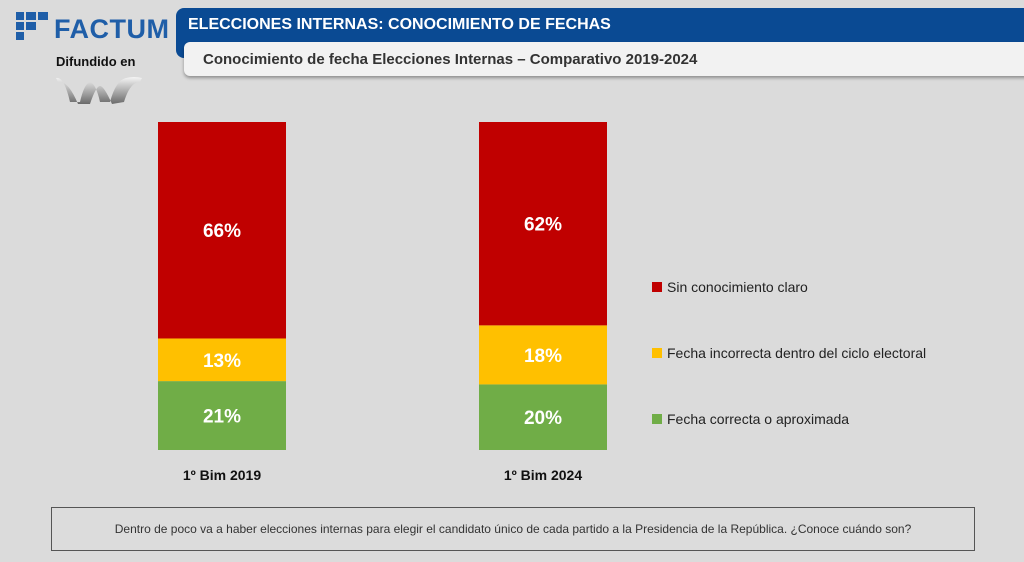 The height and width of the screenshot is (562, 1024). Describe the element at coordinates (657, 419) in the screenshot. I see `legend-swatch-green-icon` at that location.